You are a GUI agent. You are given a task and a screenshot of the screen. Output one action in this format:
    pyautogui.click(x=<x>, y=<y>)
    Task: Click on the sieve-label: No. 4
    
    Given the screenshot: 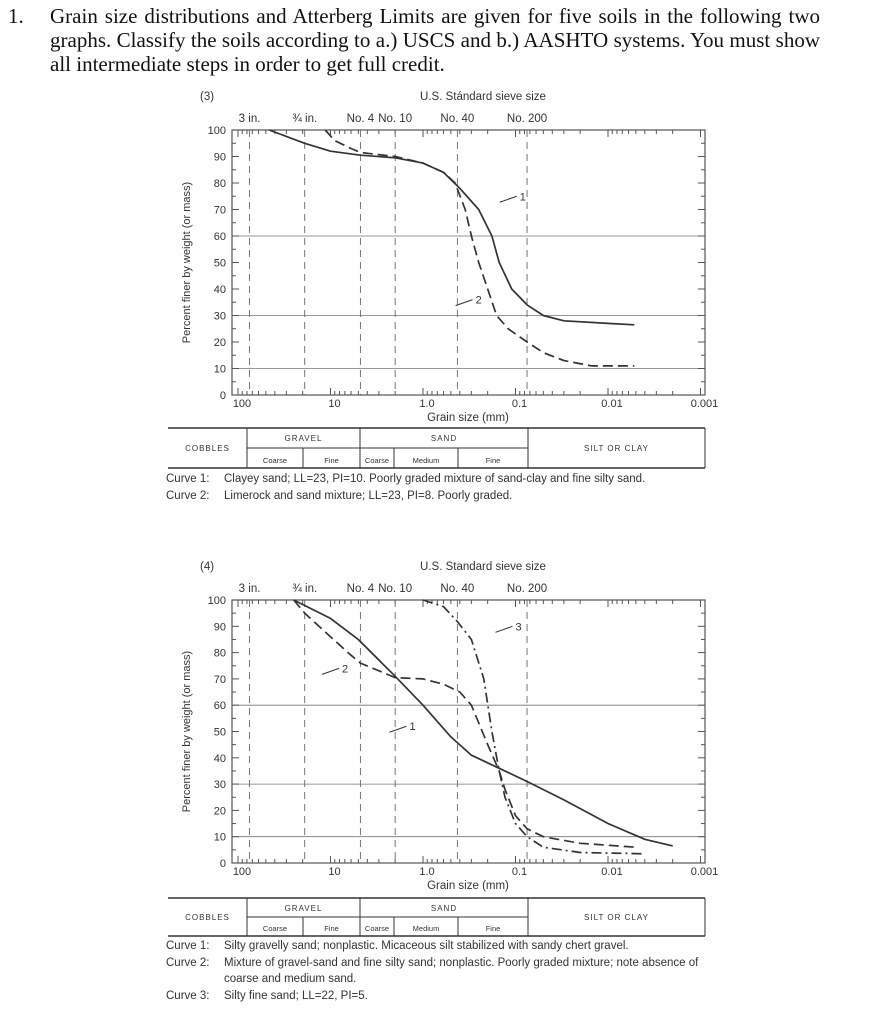 What is the action you would take?
    pyautogui.click(x=361, y=119)
    